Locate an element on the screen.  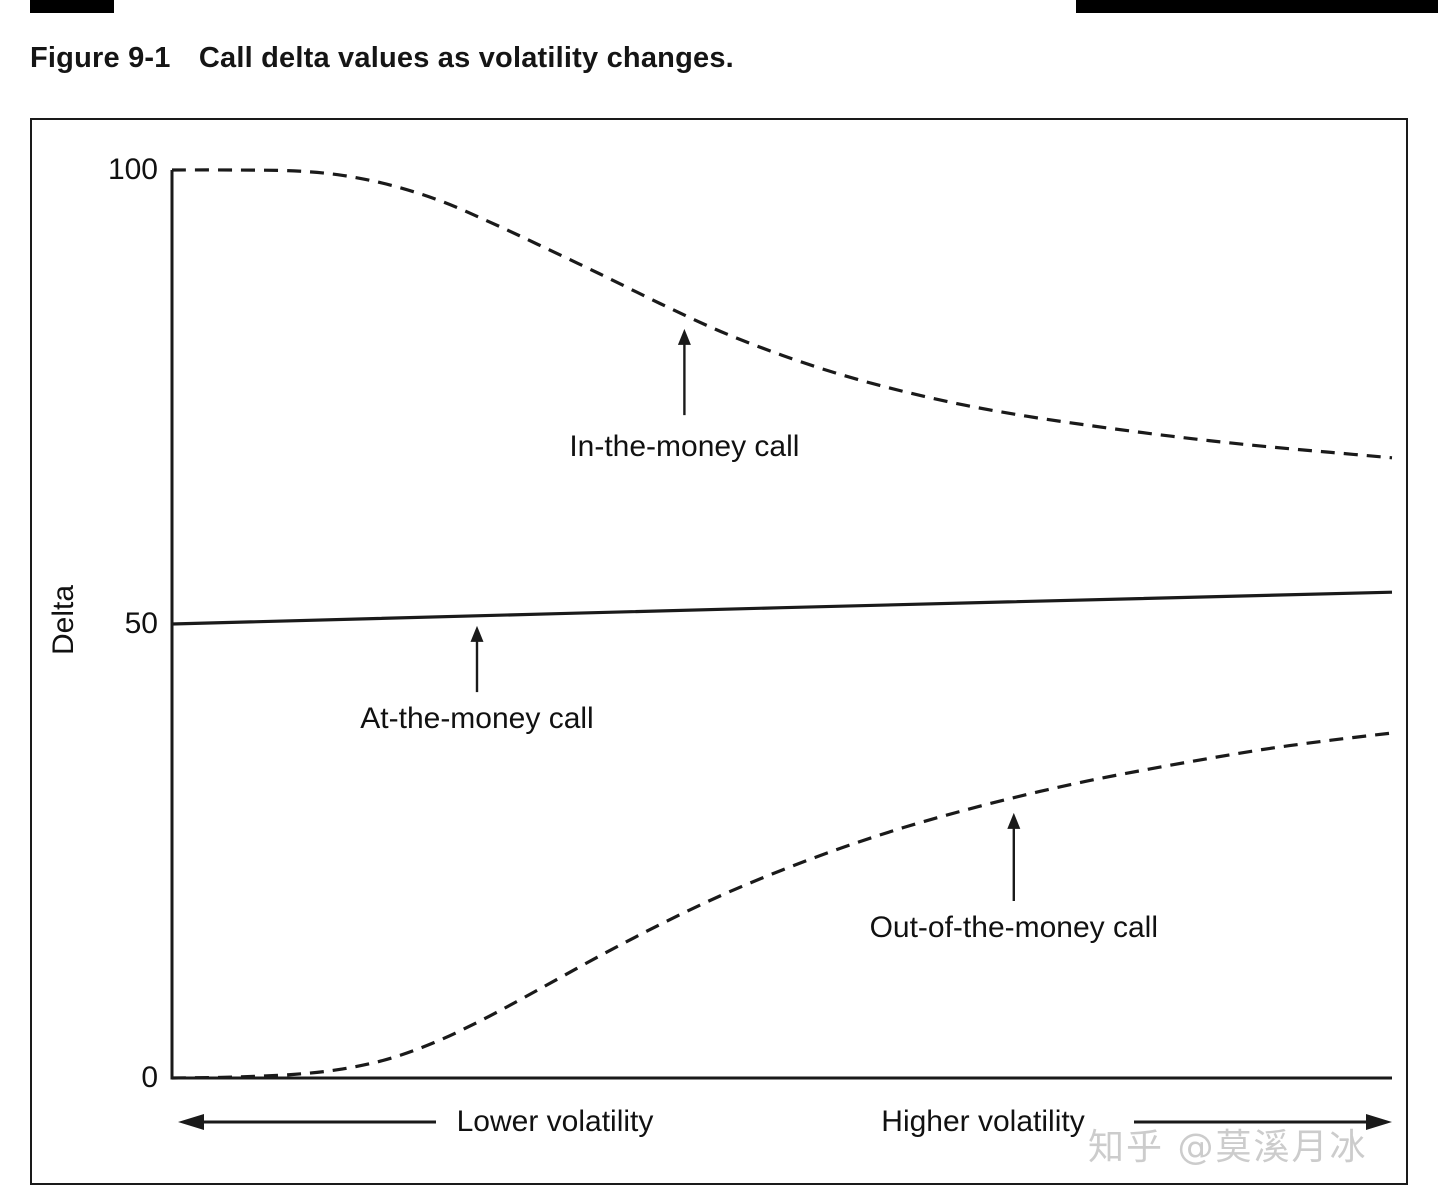
series-at-the-money-call is located at coordinates (782, 608).